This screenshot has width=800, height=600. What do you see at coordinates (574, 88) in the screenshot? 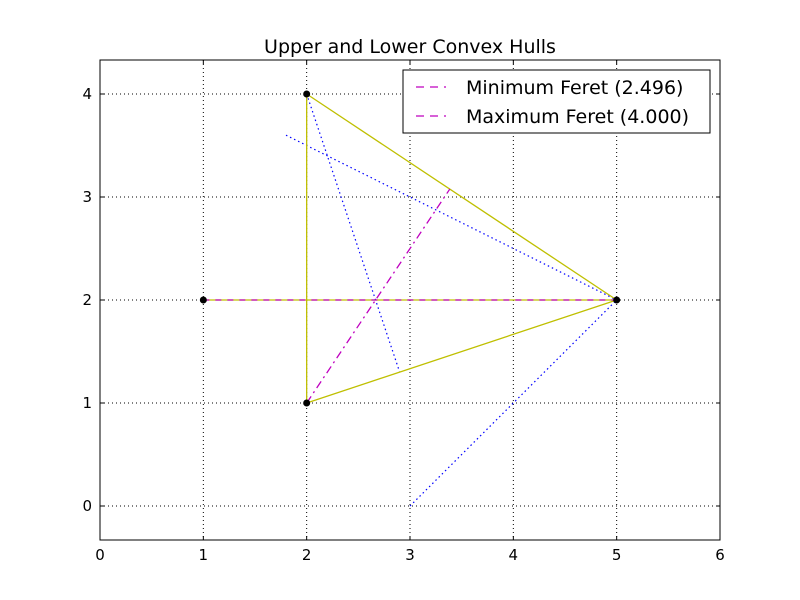
I see `legend-label: Minimum Feret (2.496)` at bounding box center [574, 88].